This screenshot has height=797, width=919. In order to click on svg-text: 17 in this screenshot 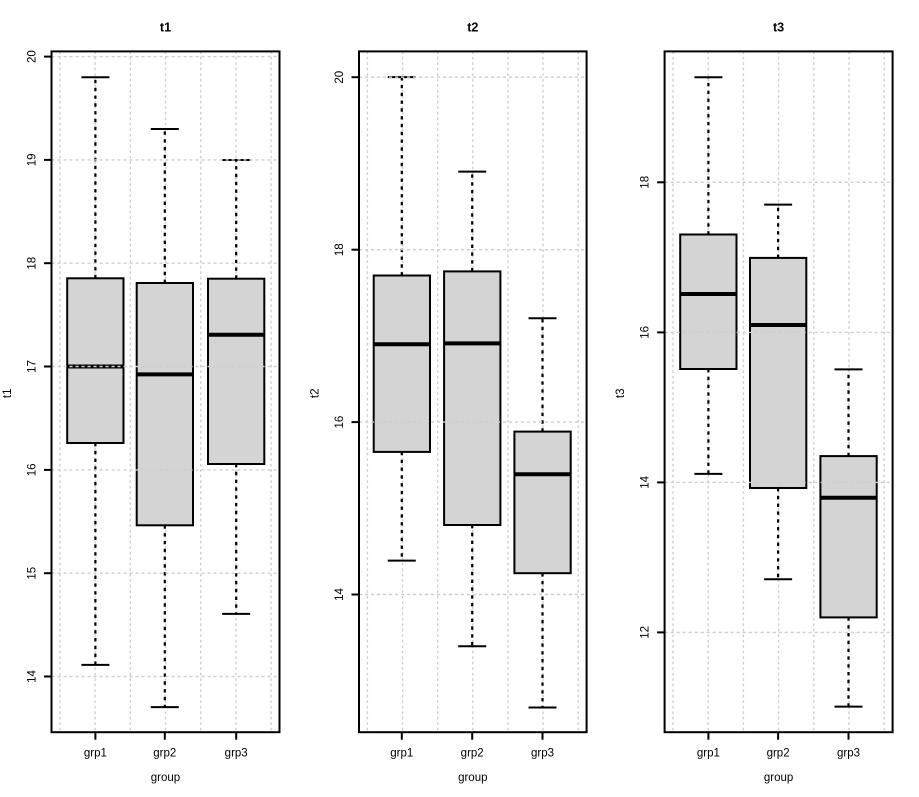, I will do `click(32, 366)`.